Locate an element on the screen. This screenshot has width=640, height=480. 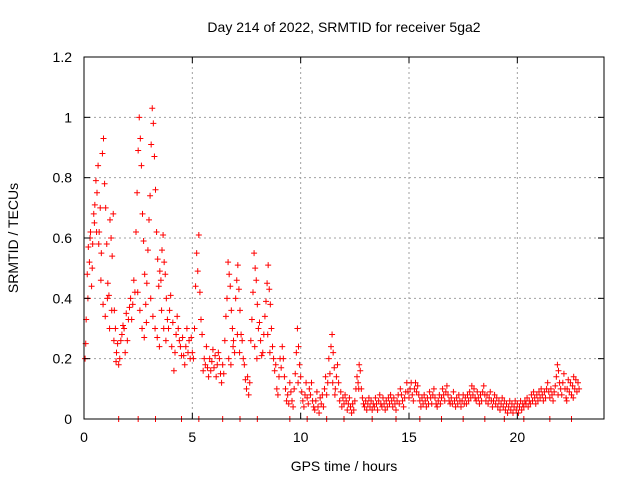
y-axis-label: SRMTID / TECUs is located at coordinates (13, 238).